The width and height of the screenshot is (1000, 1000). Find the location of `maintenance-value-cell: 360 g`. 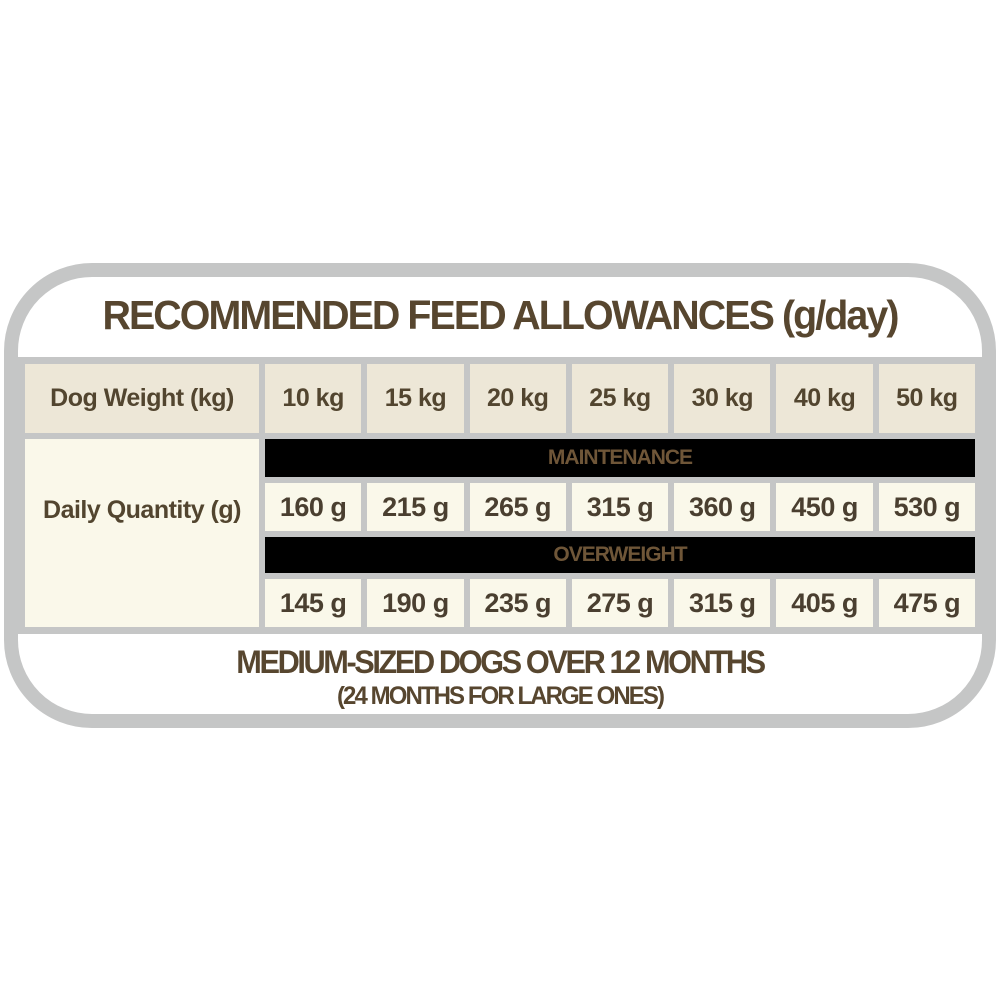

maintenance-value-cell: 360 g is located at coordinates (722, 507).